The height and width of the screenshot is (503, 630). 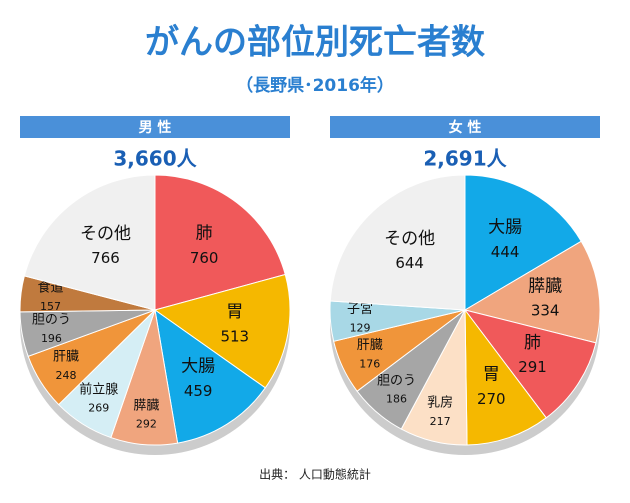 I want to click on value-label: 292, so click(x=146, y=424).